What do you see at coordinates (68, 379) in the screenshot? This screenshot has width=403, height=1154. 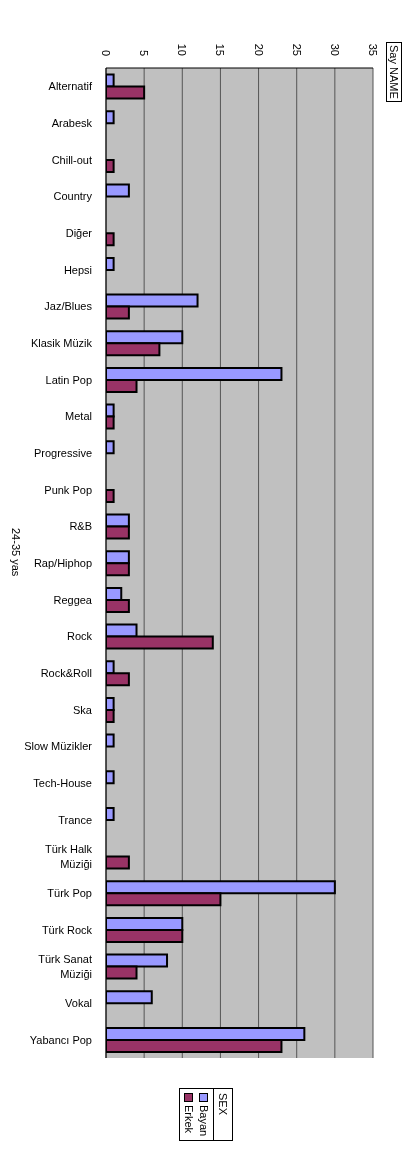 I see `y-tick-label: Latin Pop` at bounding box center [68, 379].